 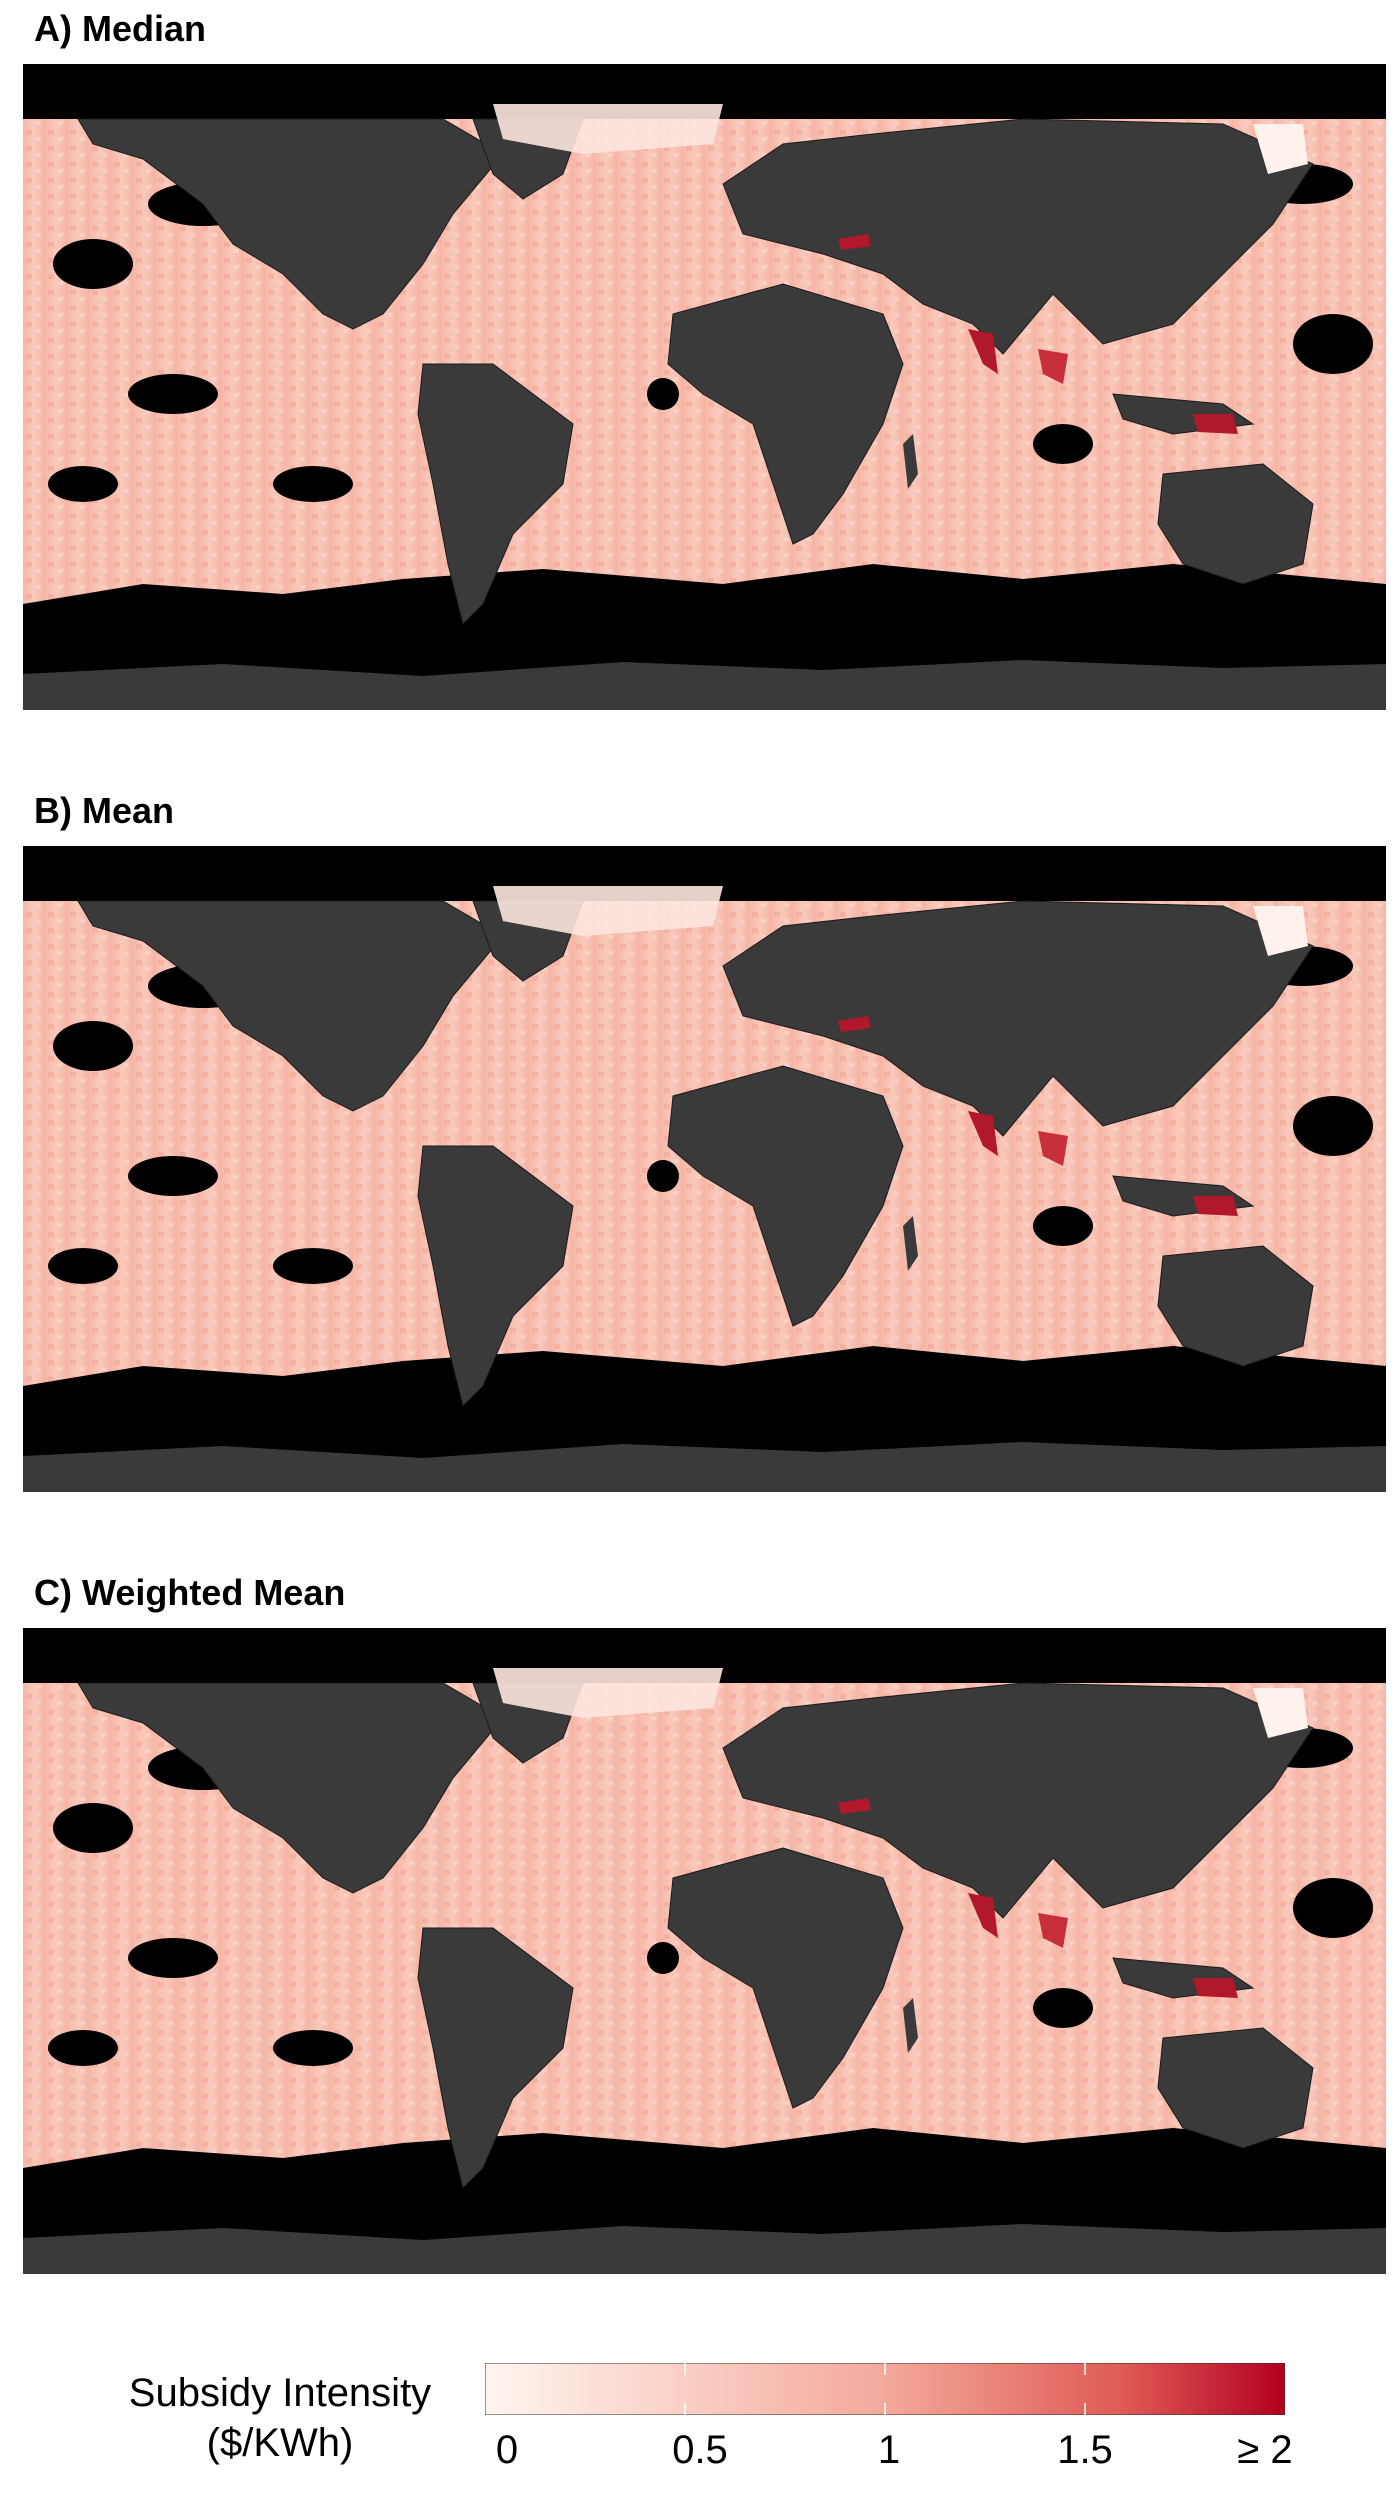 What do you see at coordinates (885, 2389) in the screenshot?
I see `color-legend-bar` at bounding box center [885, 2389].